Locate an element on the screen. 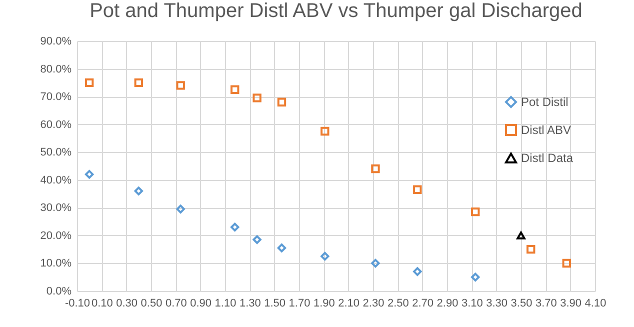  x-tick-label: 2.30 is located at coordinates (373, 304).